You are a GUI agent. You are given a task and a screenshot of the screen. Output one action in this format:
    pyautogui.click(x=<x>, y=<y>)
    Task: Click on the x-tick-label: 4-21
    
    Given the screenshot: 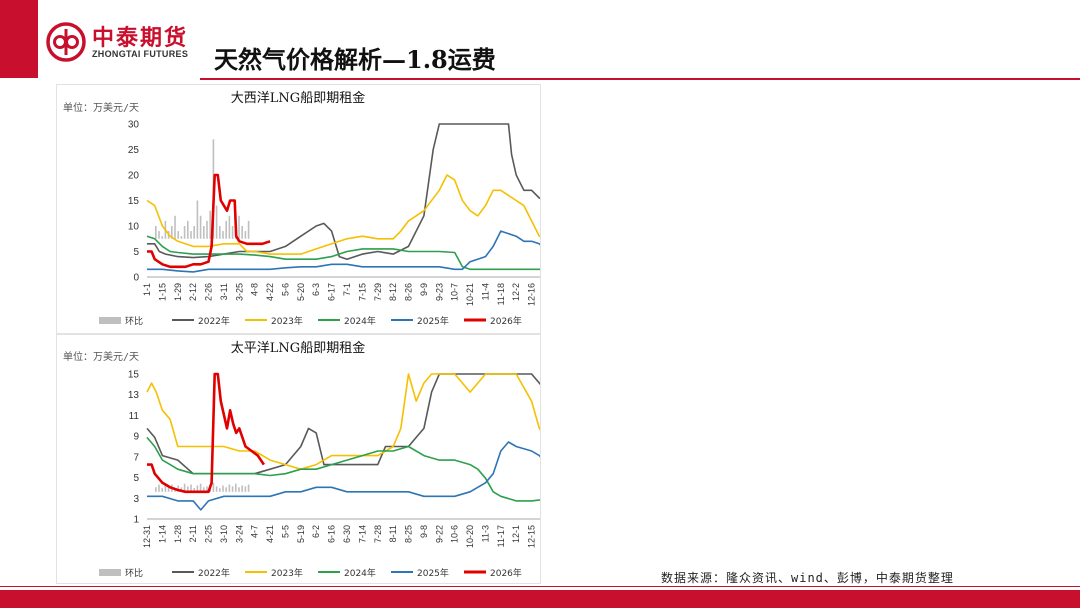 What is the action you would take?
    pyautogui.click(x=270, y=534)
    